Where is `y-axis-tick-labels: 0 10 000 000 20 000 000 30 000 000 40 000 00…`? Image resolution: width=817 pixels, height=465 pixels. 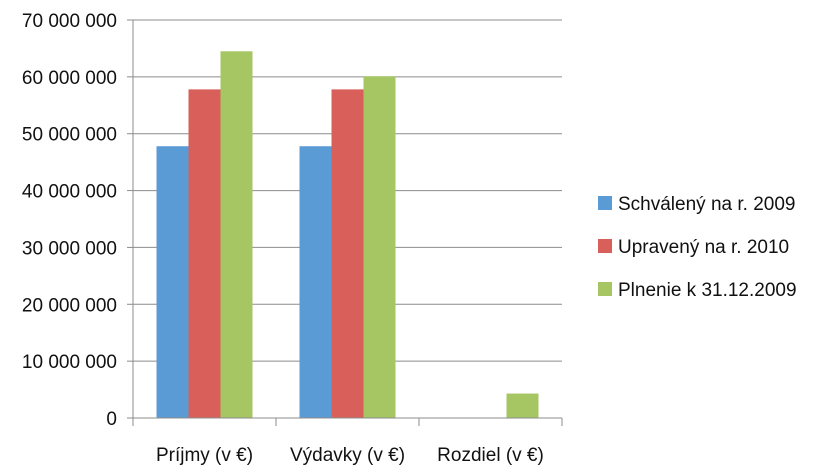
y-axis-tick-labels: 0 10 000 000 20 000 000 30 000 000 40 000 00… is located at coordinates (69, 220).